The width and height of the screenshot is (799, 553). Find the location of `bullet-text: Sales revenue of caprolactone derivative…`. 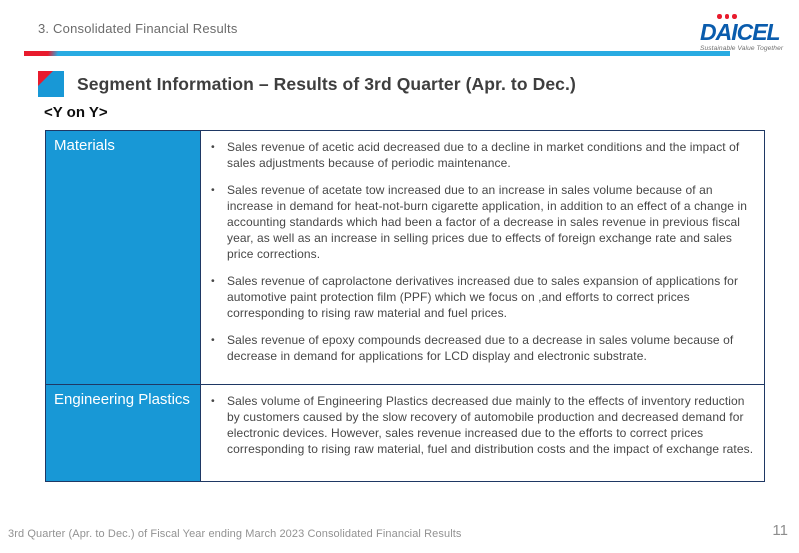

bullet-text: Sales revenue of caprolactone derivative… is located at coordinates (483, 297).